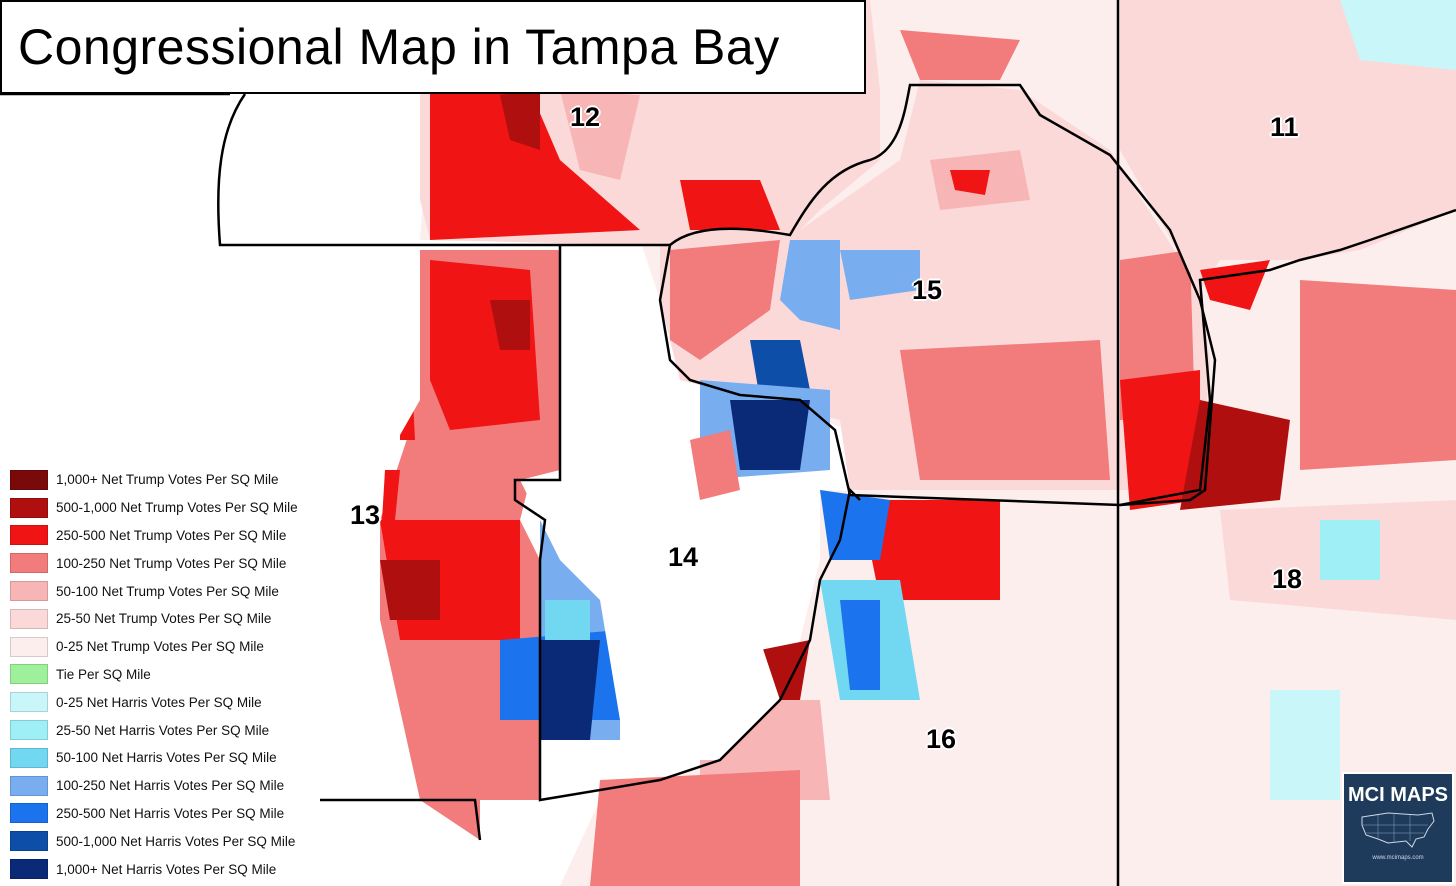  I want to click on legend-item: Tie Per SQ Mile, so click(175, 675).